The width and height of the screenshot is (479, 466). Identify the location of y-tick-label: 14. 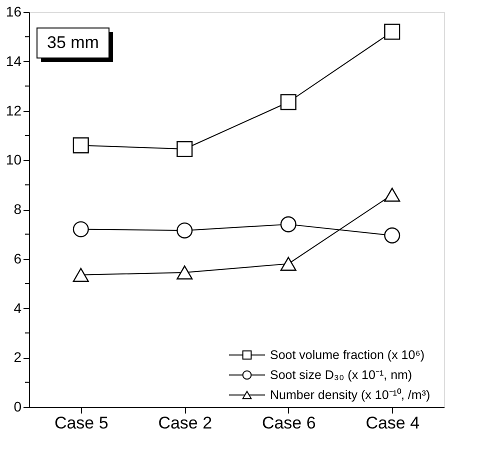
(14, 60).